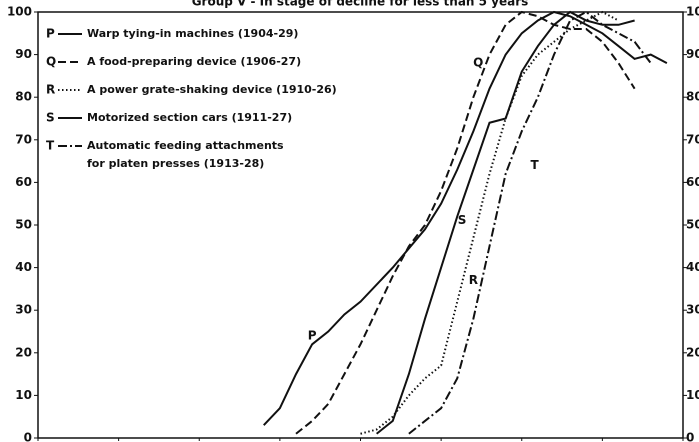 The image size is (699, 442). I want to click on y-tick-label: 10, so click(23, 395).